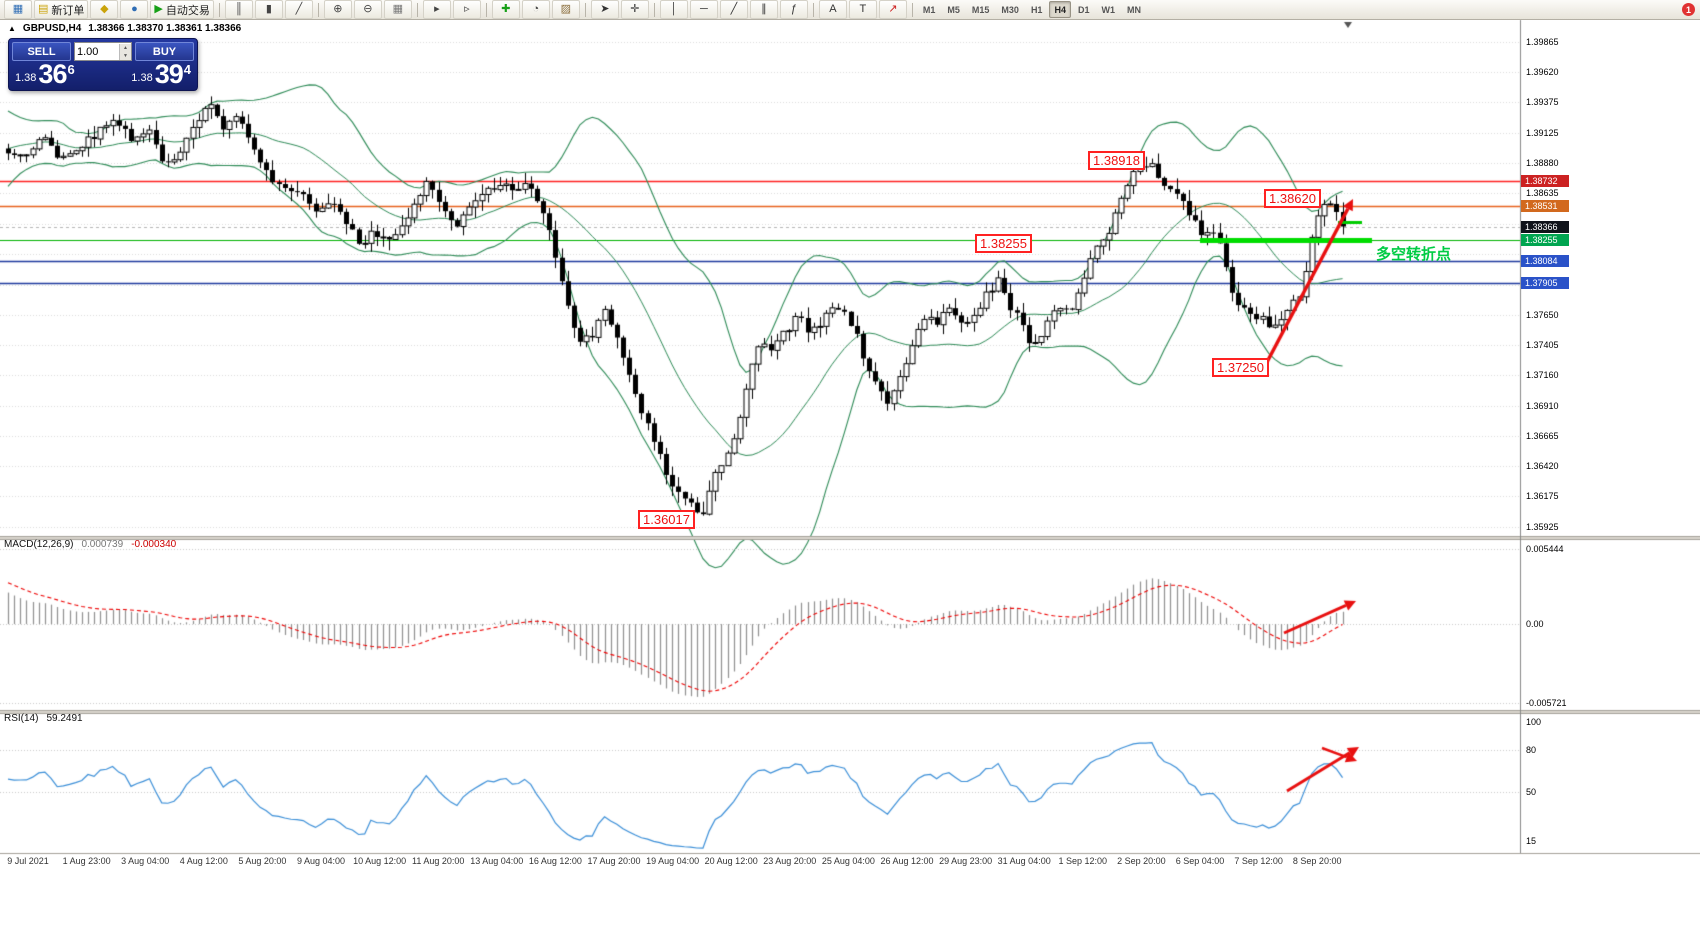 The height and width of the screenshot is (941, 1700). What do you see at coordinates (182, 9) in the screenshot?
I see `autotrade-button: ▶ 自动交易` at bounding box center [182, 9].